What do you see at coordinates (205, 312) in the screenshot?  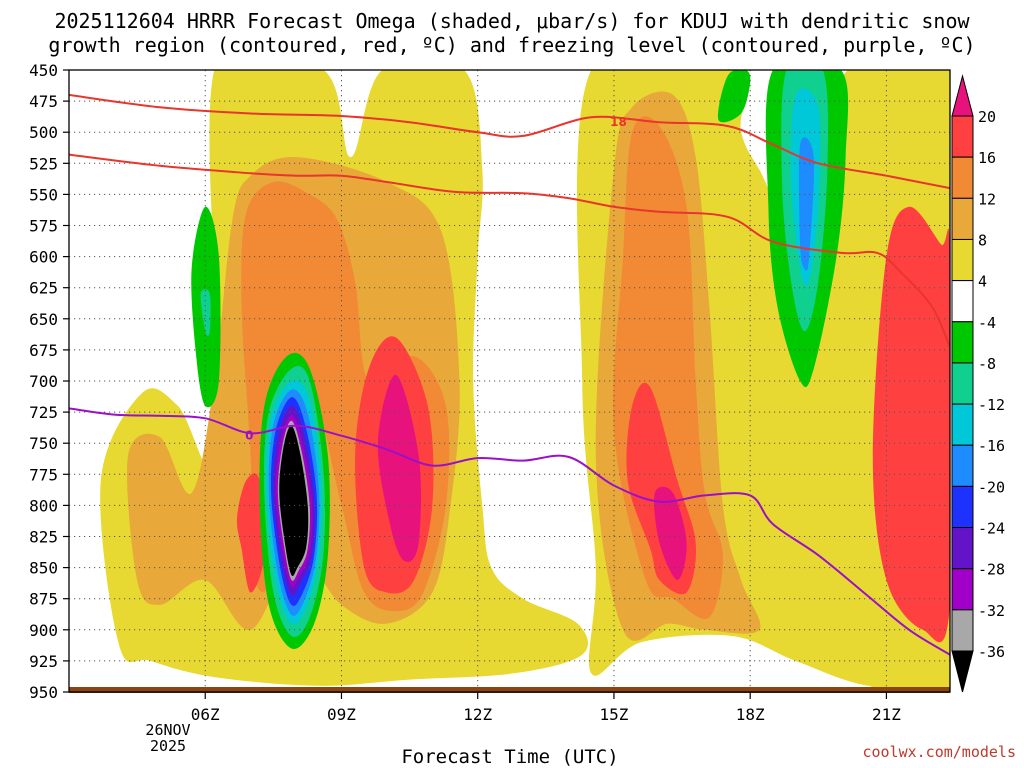 I see `region-omega-le-8-west` at bounding box center [205, 312].